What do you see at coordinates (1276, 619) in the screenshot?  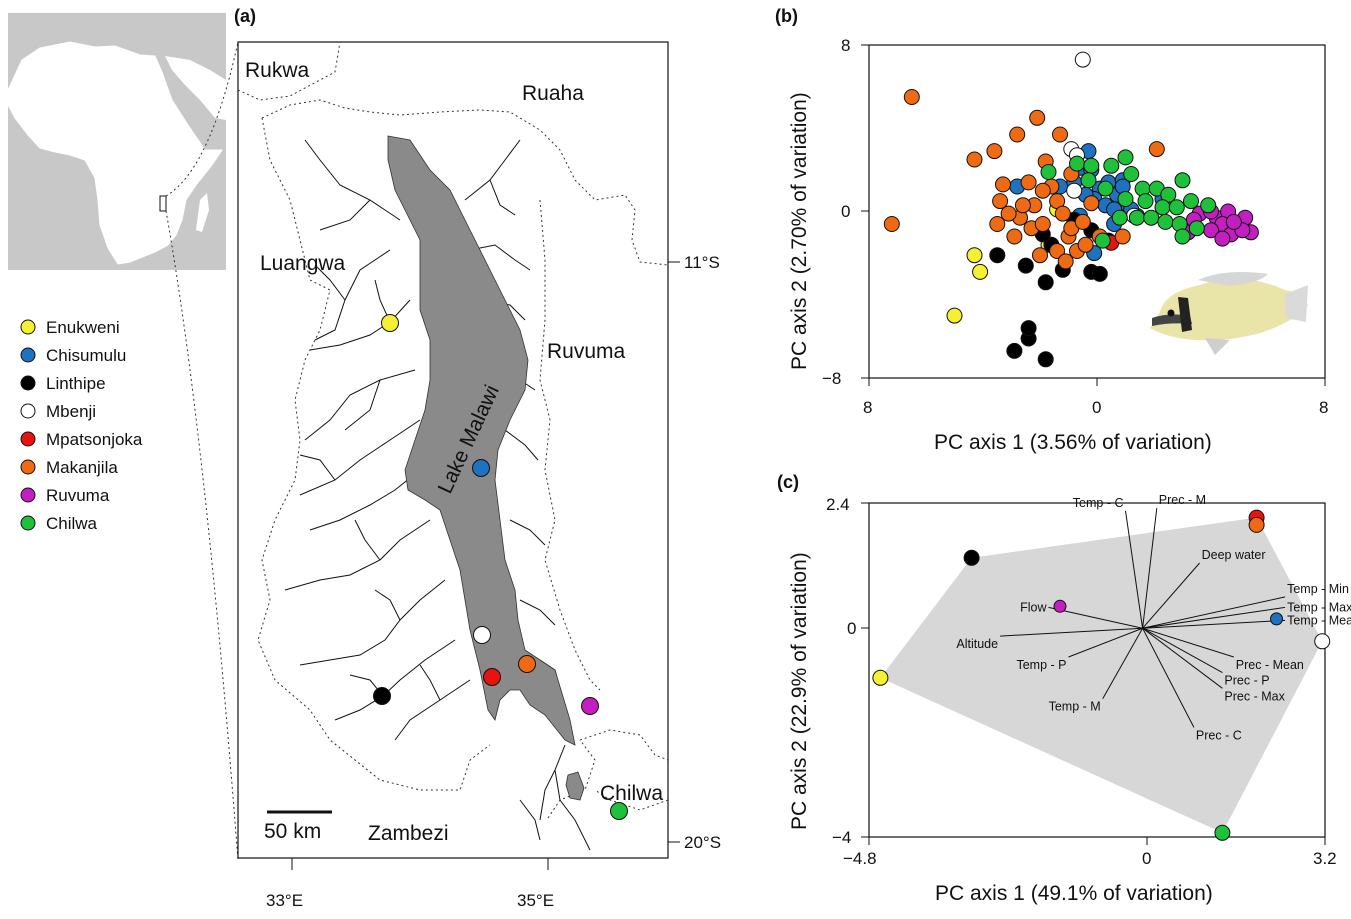 I see `point-chisumulu` at bounding box center [1276, 619].